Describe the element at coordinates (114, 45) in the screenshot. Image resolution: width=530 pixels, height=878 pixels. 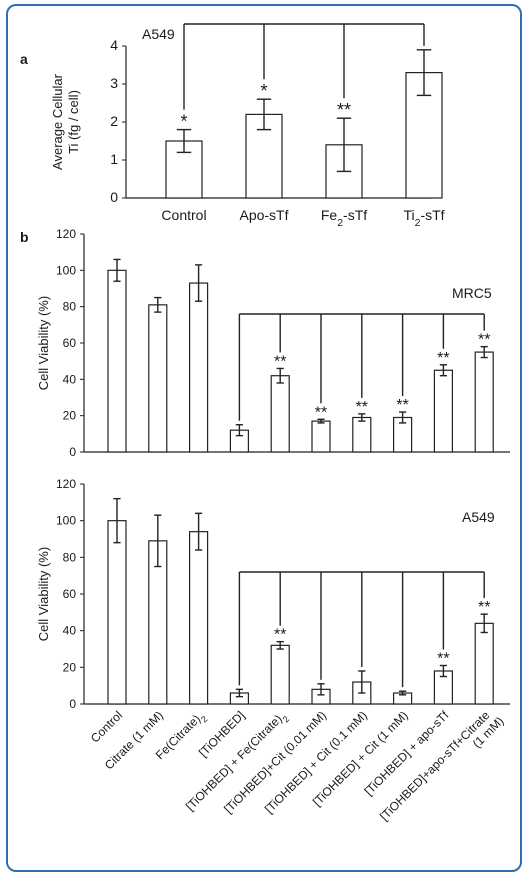
I see `y-tick-label: 4` at that location.